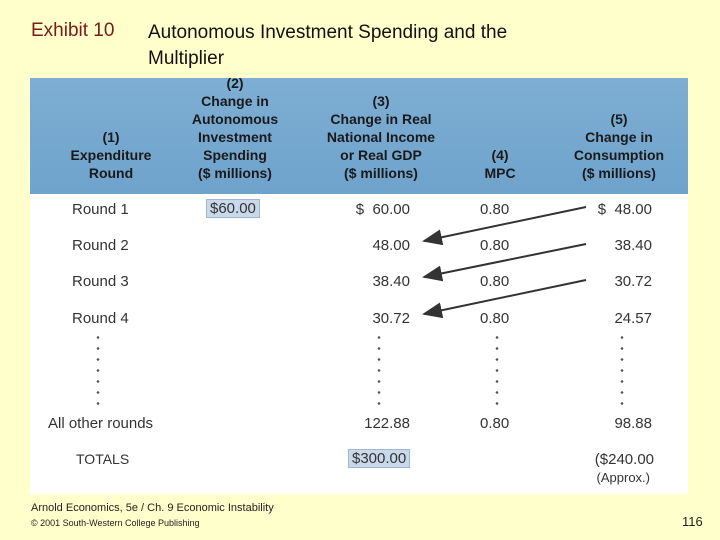  Describe the element at coordinates (624, 459) in the screenshot. I see `total-consumption-value: ($240.00` at that location.